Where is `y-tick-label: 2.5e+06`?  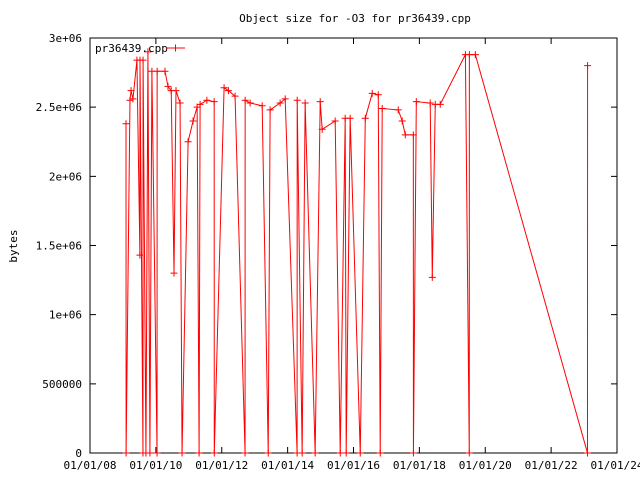 y-tick-label: 2.5e+06 is located at coordinates (59, 107).